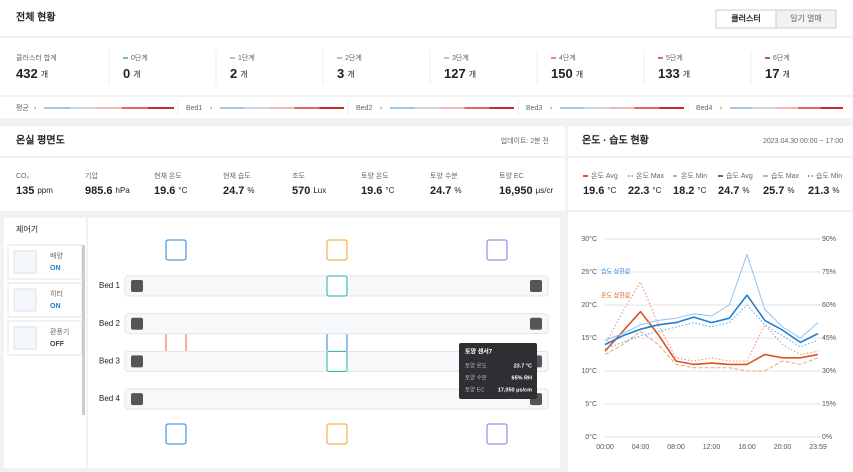 The height and width of the screenshot is (472, 853). Describe the element at coordinates (516, 191) in the screenshot. I see `value-number: 16,950` at that location.